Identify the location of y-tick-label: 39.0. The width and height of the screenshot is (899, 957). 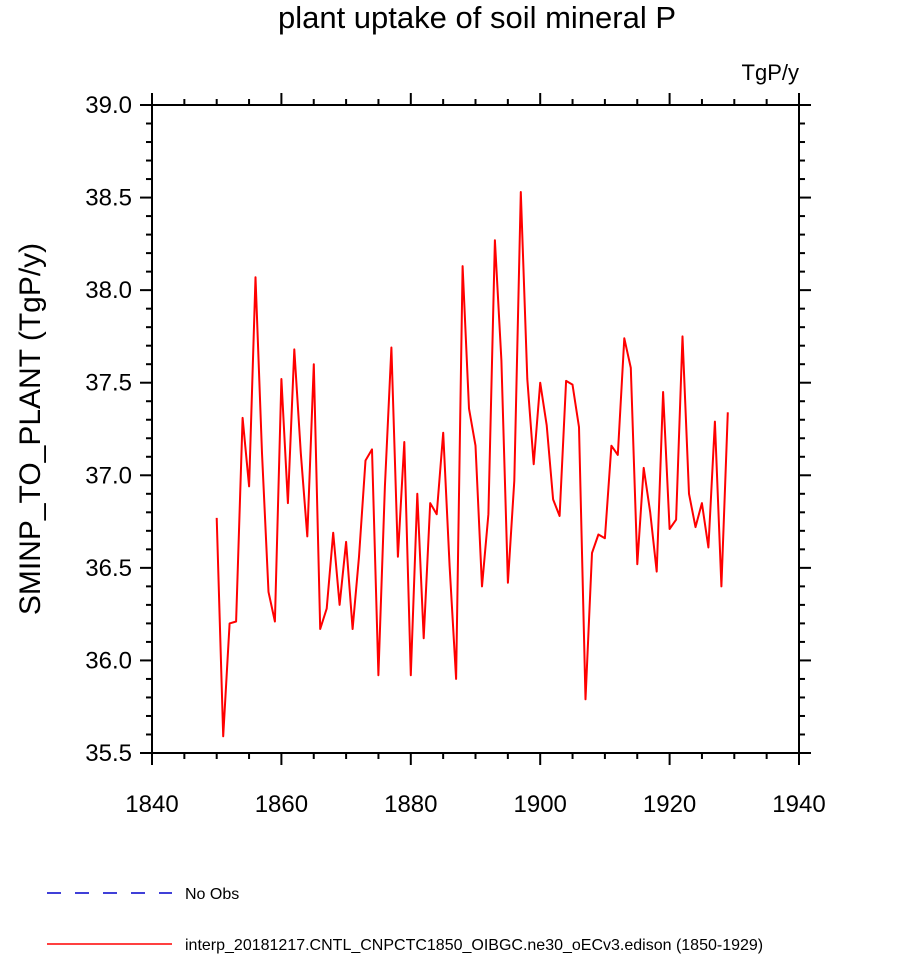
(108, 105).